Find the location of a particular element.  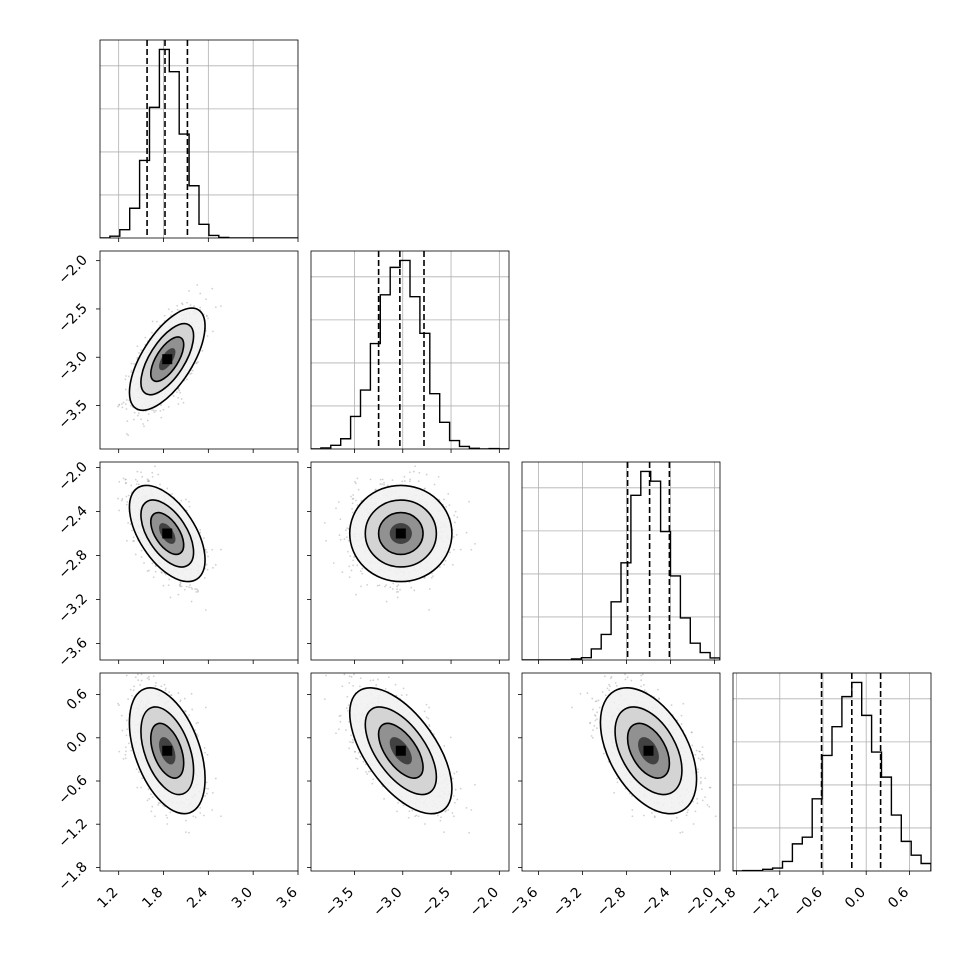

y-tick-label: −3.0 is located at coordinates (72, 366).